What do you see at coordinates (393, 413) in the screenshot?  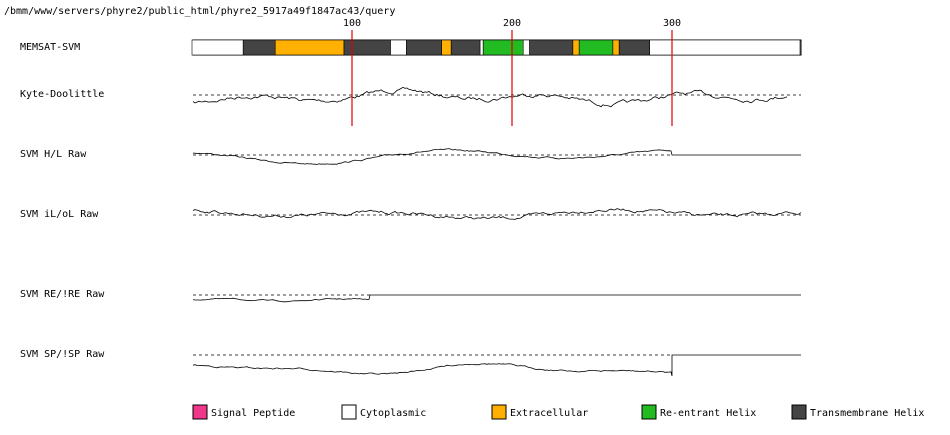 I see `legend-label: Cytoplasmic` at bounding box center [393, 413].